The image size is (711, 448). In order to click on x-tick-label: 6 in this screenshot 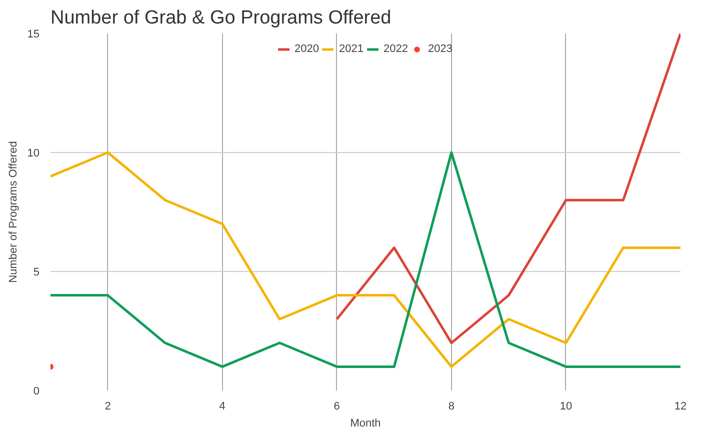, I will do `click(337, 406)`.